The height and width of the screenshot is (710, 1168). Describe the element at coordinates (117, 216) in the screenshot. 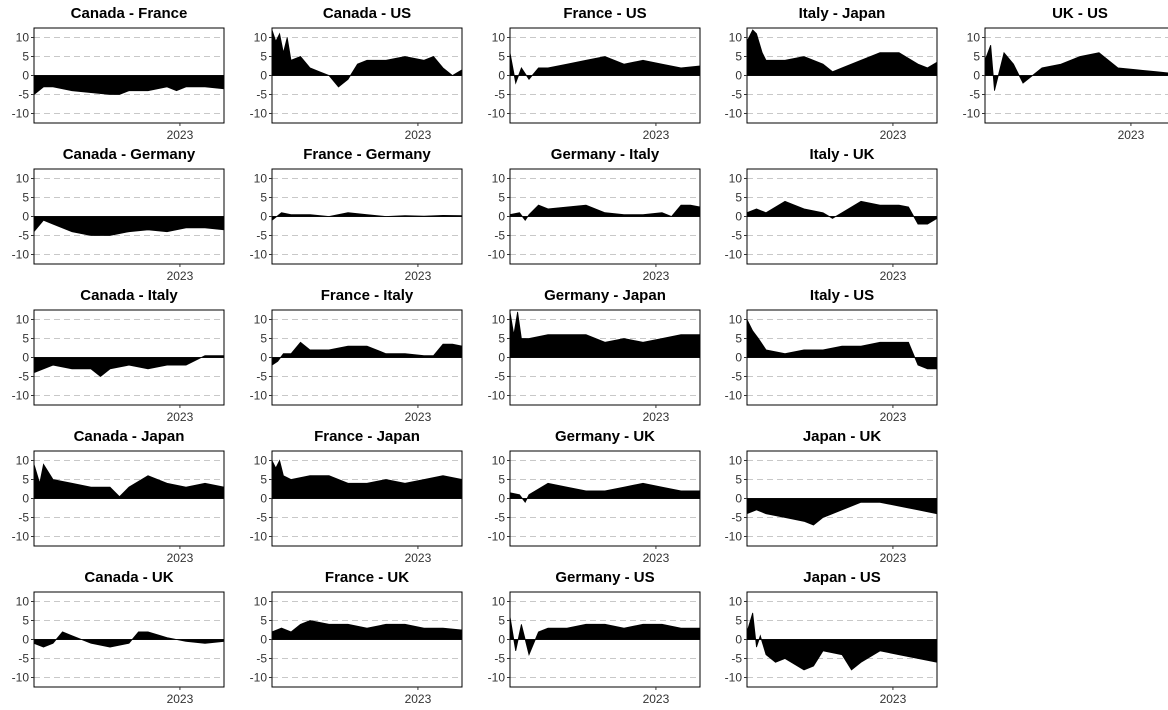

I see `chart-panel: Canada - Germany 10 5 0 -5 -10 2023` at that location.